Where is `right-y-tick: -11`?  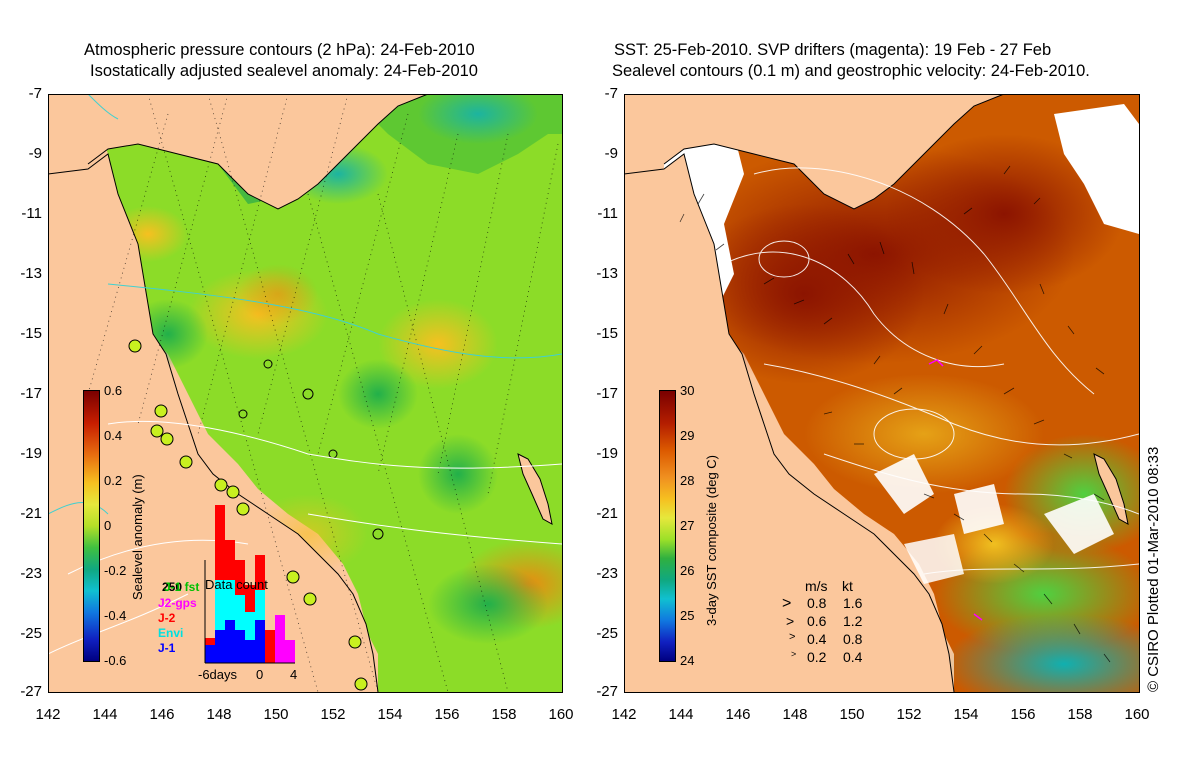 right-y-tick: -11 is located at coordinates (607, 213).